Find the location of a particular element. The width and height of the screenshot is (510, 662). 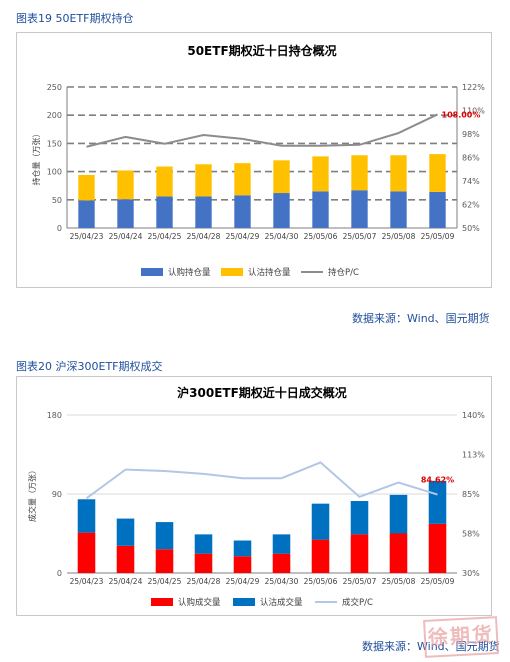

x-tick-label: 25/04/24 is located at coordinates (126, 581).